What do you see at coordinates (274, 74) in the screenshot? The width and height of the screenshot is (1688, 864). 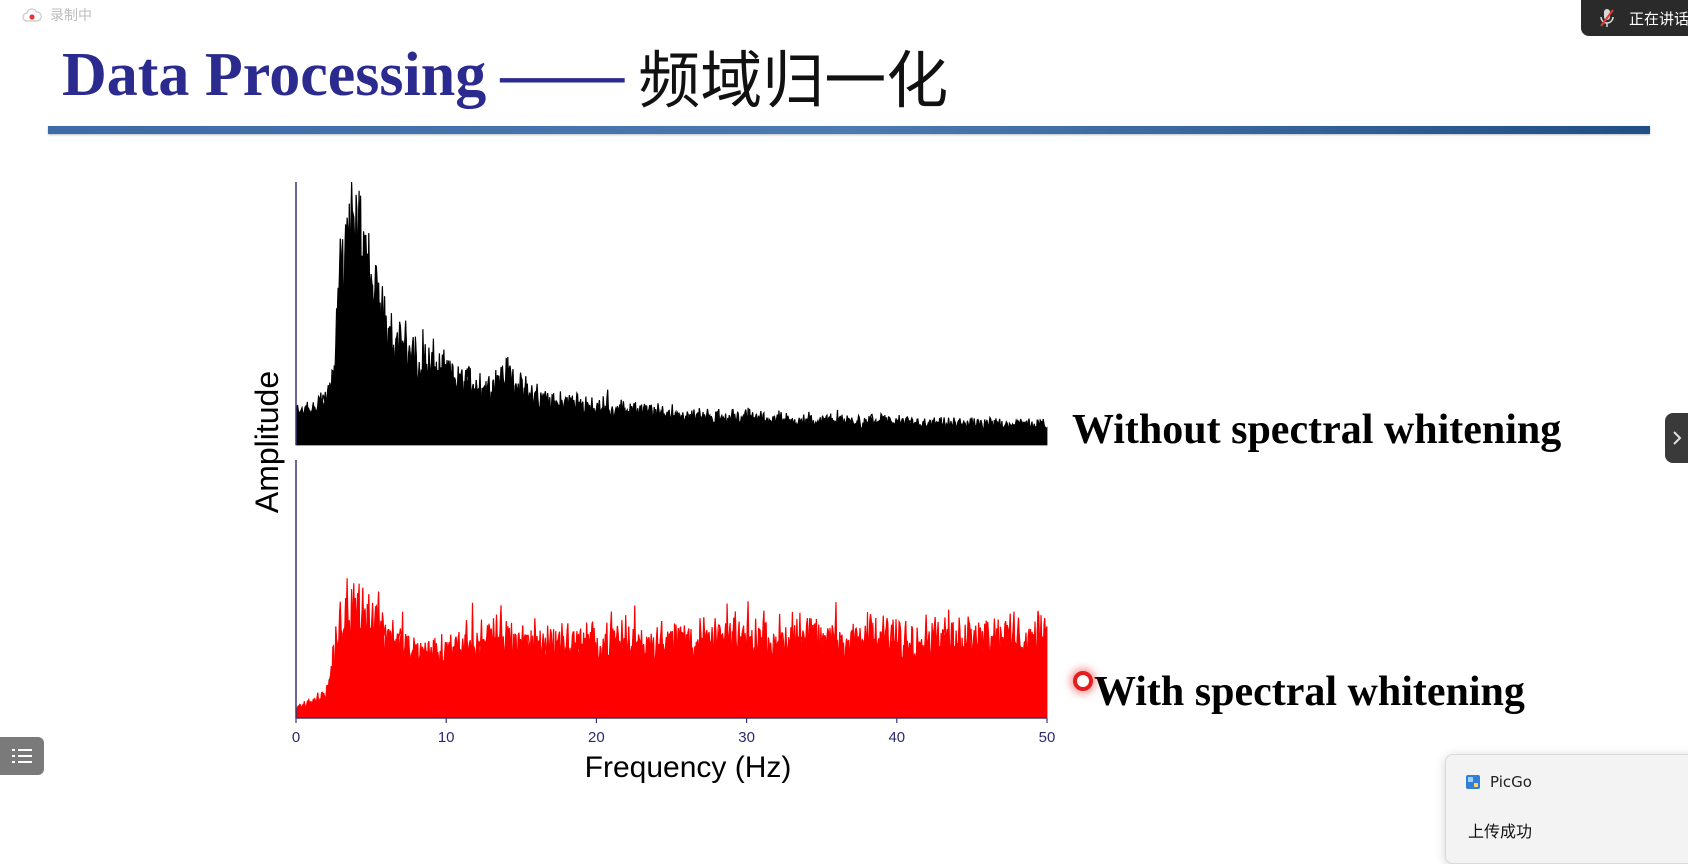 I see `slide-title-english: Data Processing` at bounding box center [274, 74].